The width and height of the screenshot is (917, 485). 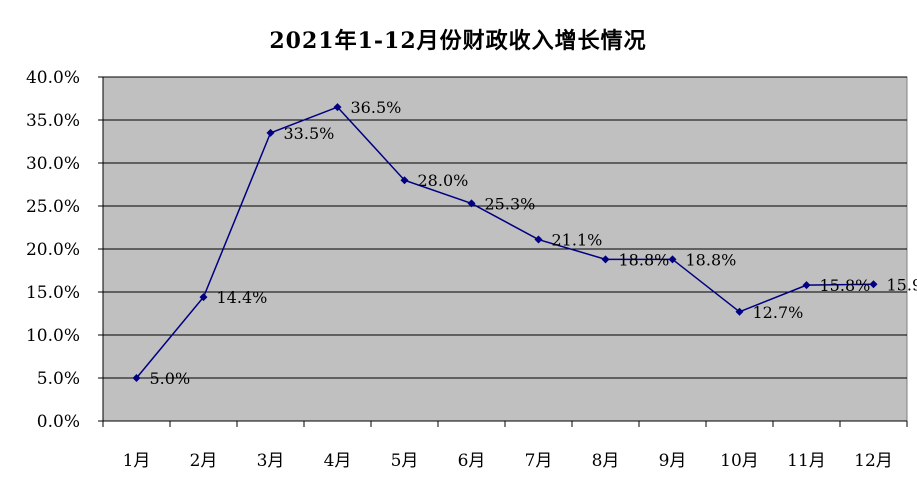 I want to click on data-label: 5.0%, so click(x=170, y=378).